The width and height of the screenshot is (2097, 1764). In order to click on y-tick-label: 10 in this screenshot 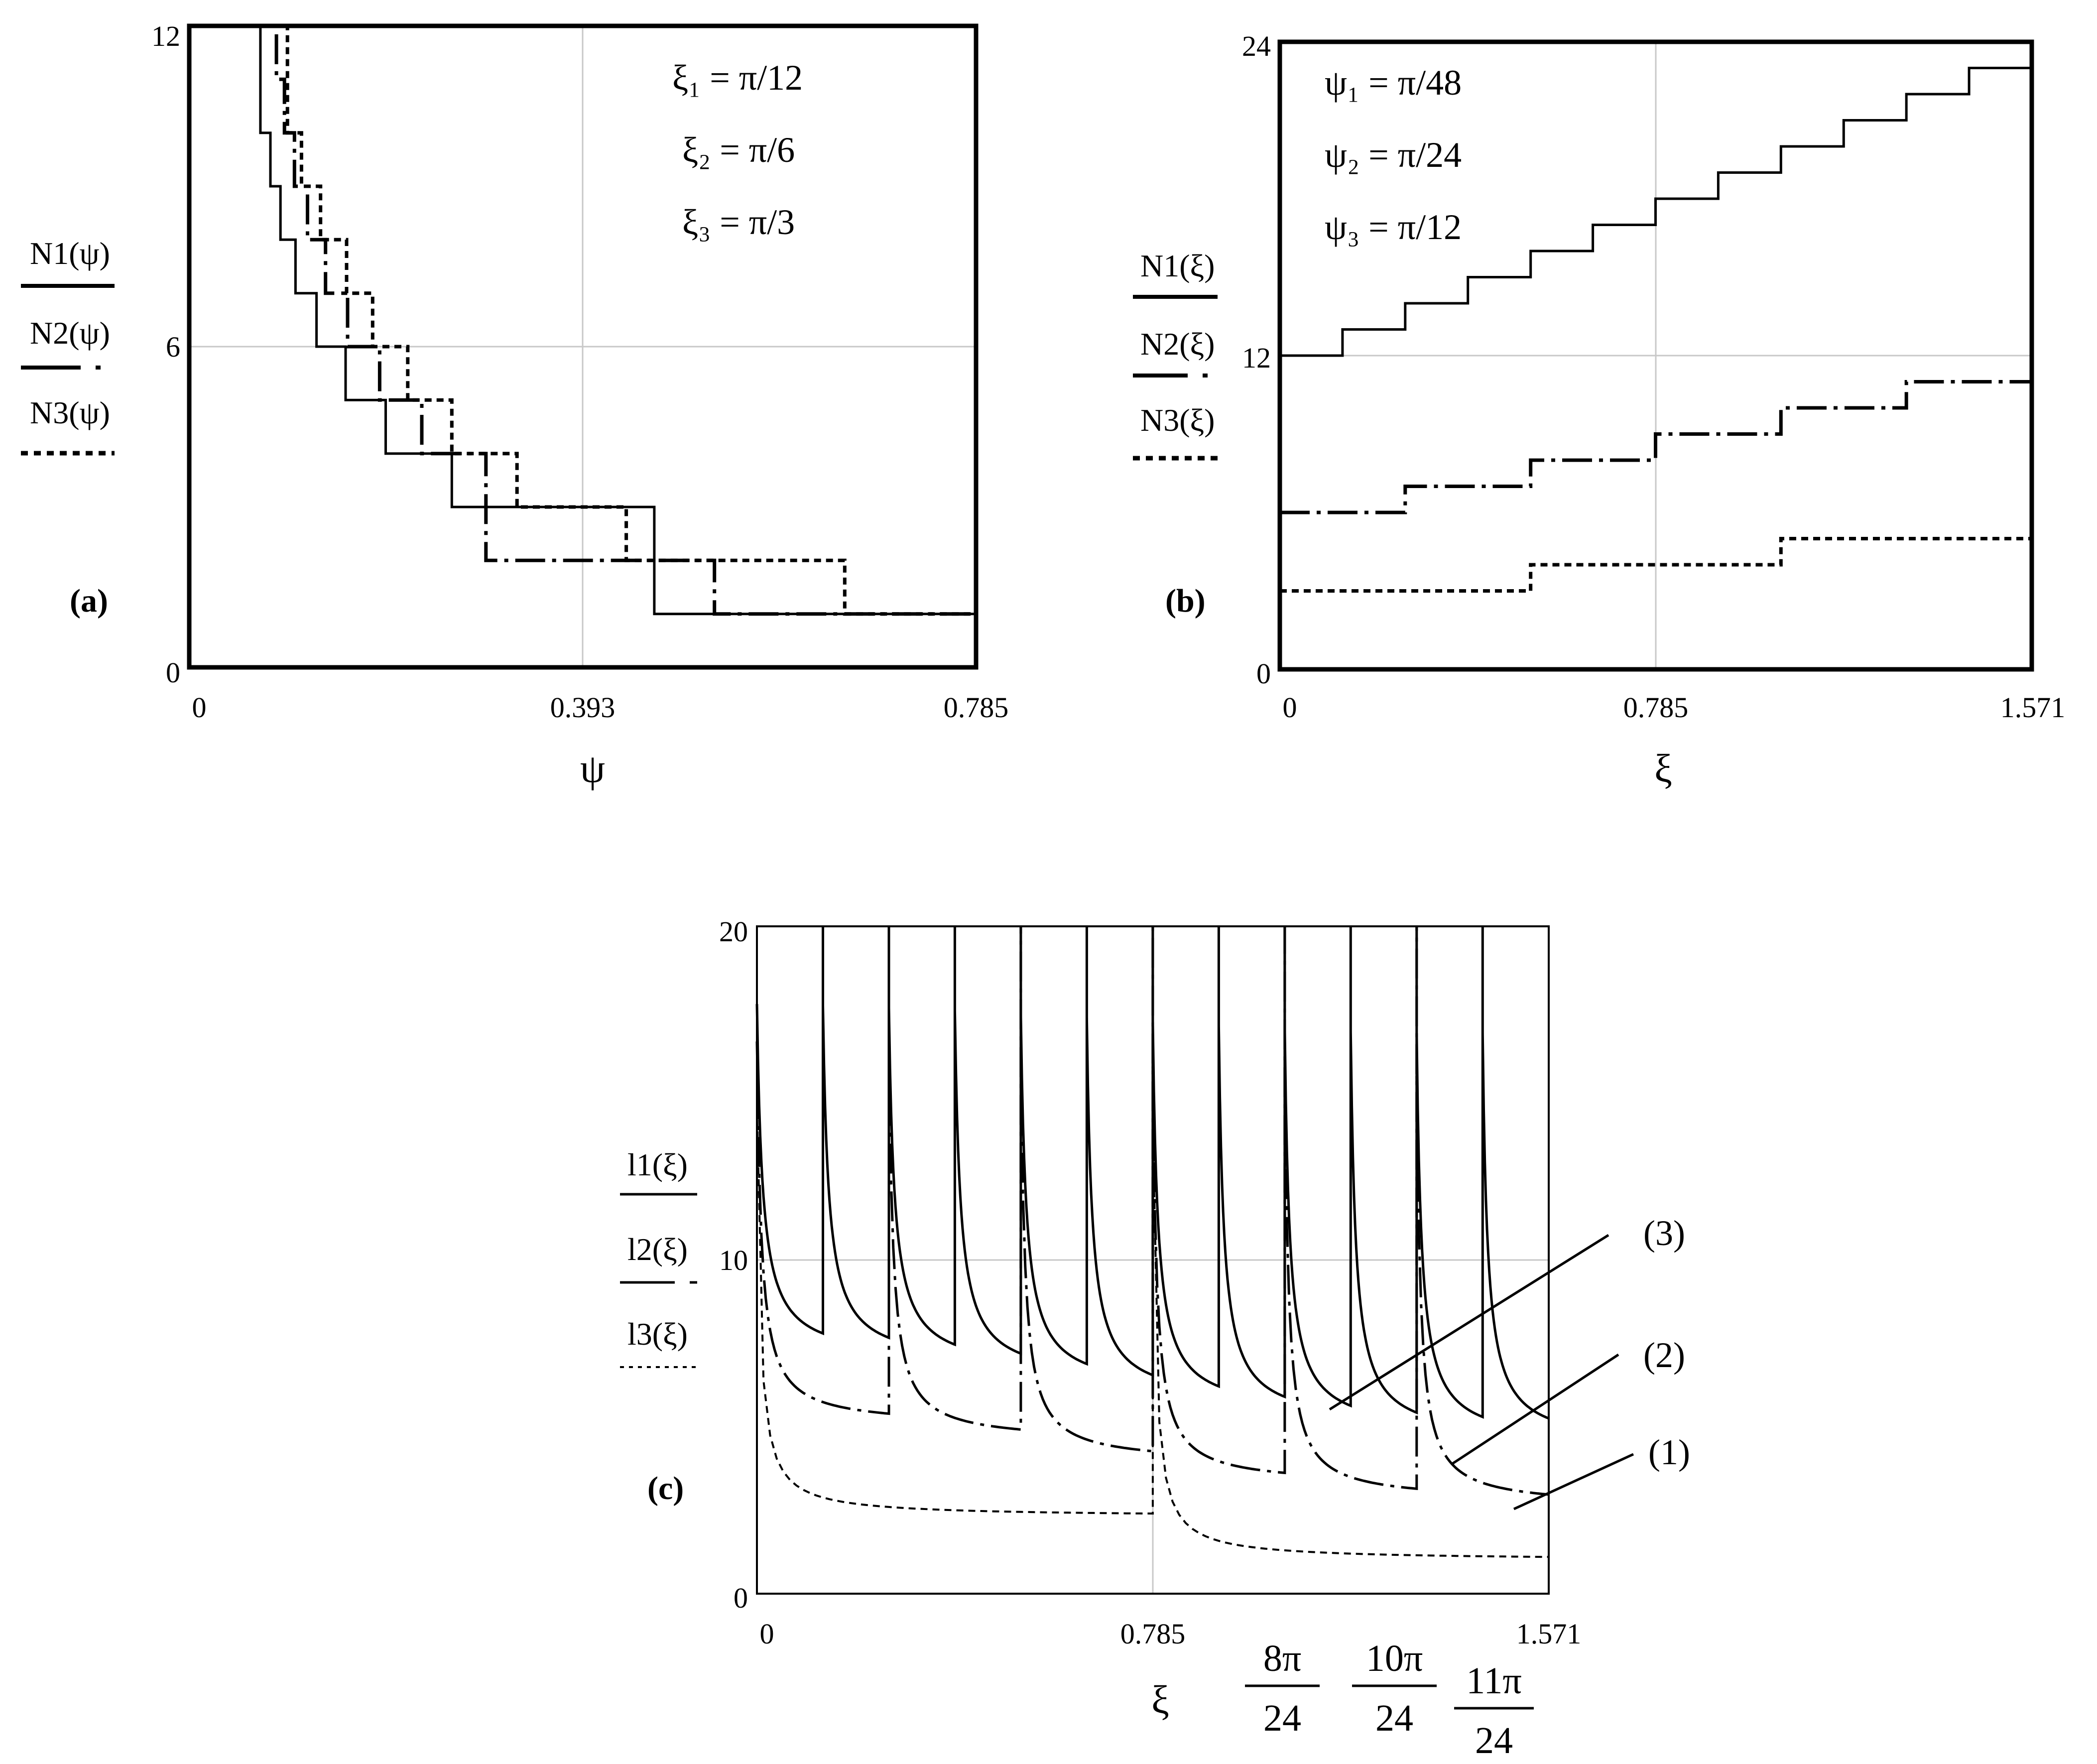, I will do `click(733, 1260)`.